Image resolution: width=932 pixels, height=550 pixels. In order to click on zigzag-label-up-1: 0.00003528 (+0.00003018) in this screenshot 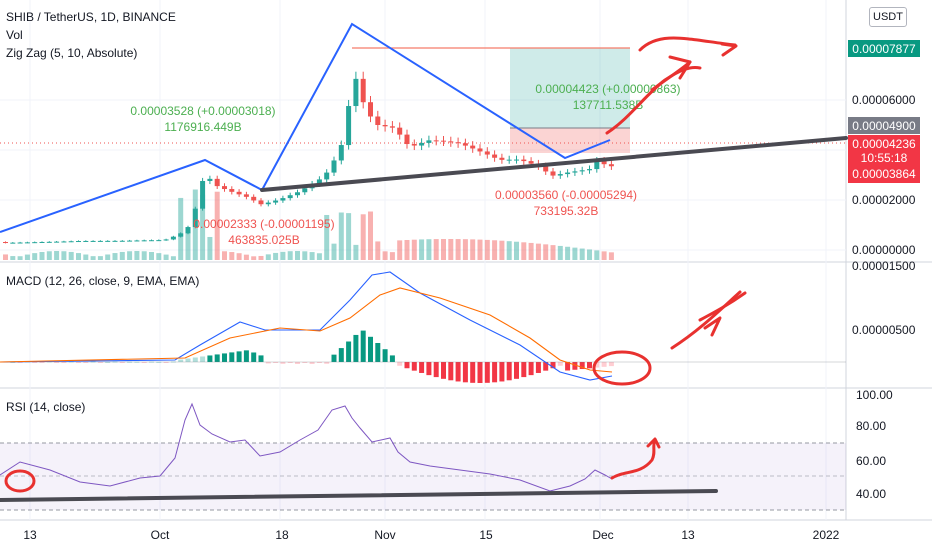, I will do `click(202, 111)`.